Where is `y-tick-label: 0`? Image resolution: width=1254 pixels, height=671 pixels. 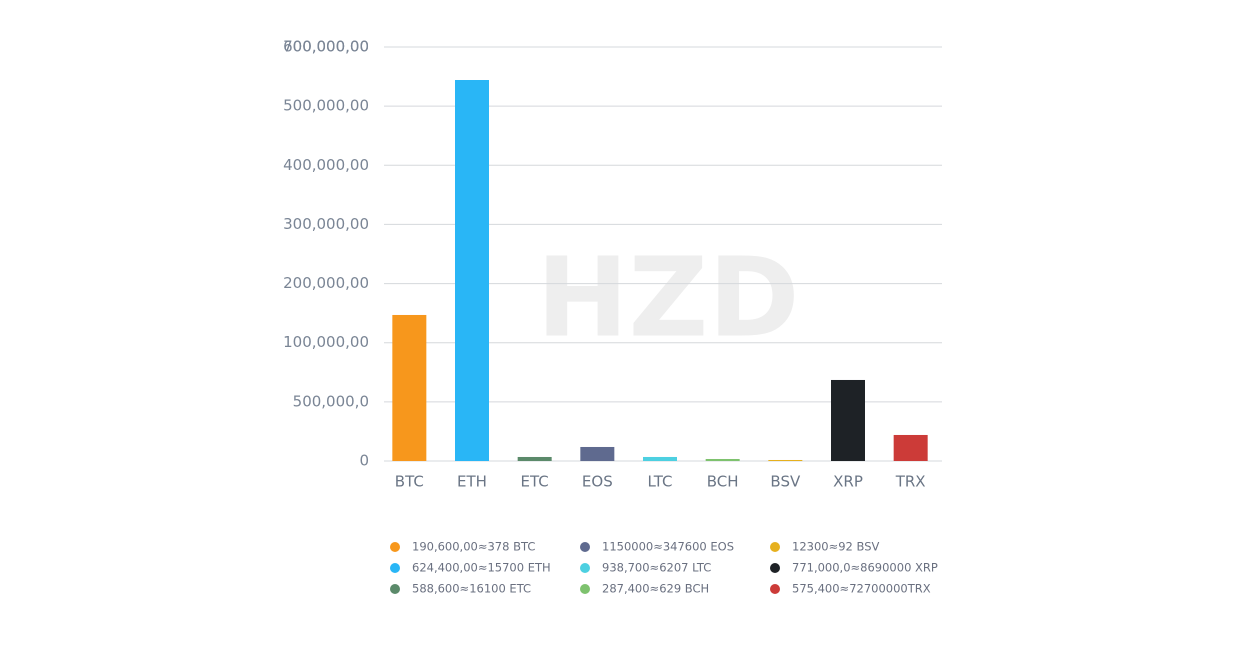
y-tick-label: 0 is located at coordinates (364, 461).